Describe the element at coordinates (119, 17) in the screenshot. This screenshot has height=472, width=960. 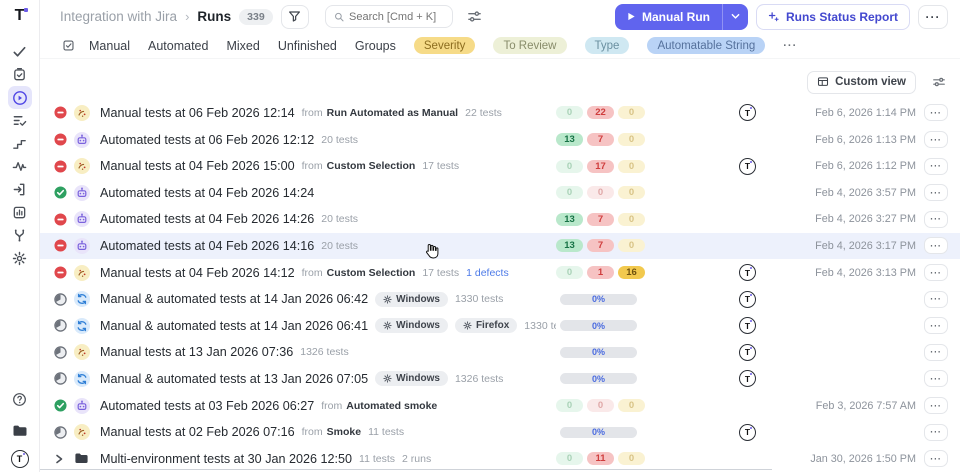
I see `breadcrumb-parent: Integration with Jira` at that location.